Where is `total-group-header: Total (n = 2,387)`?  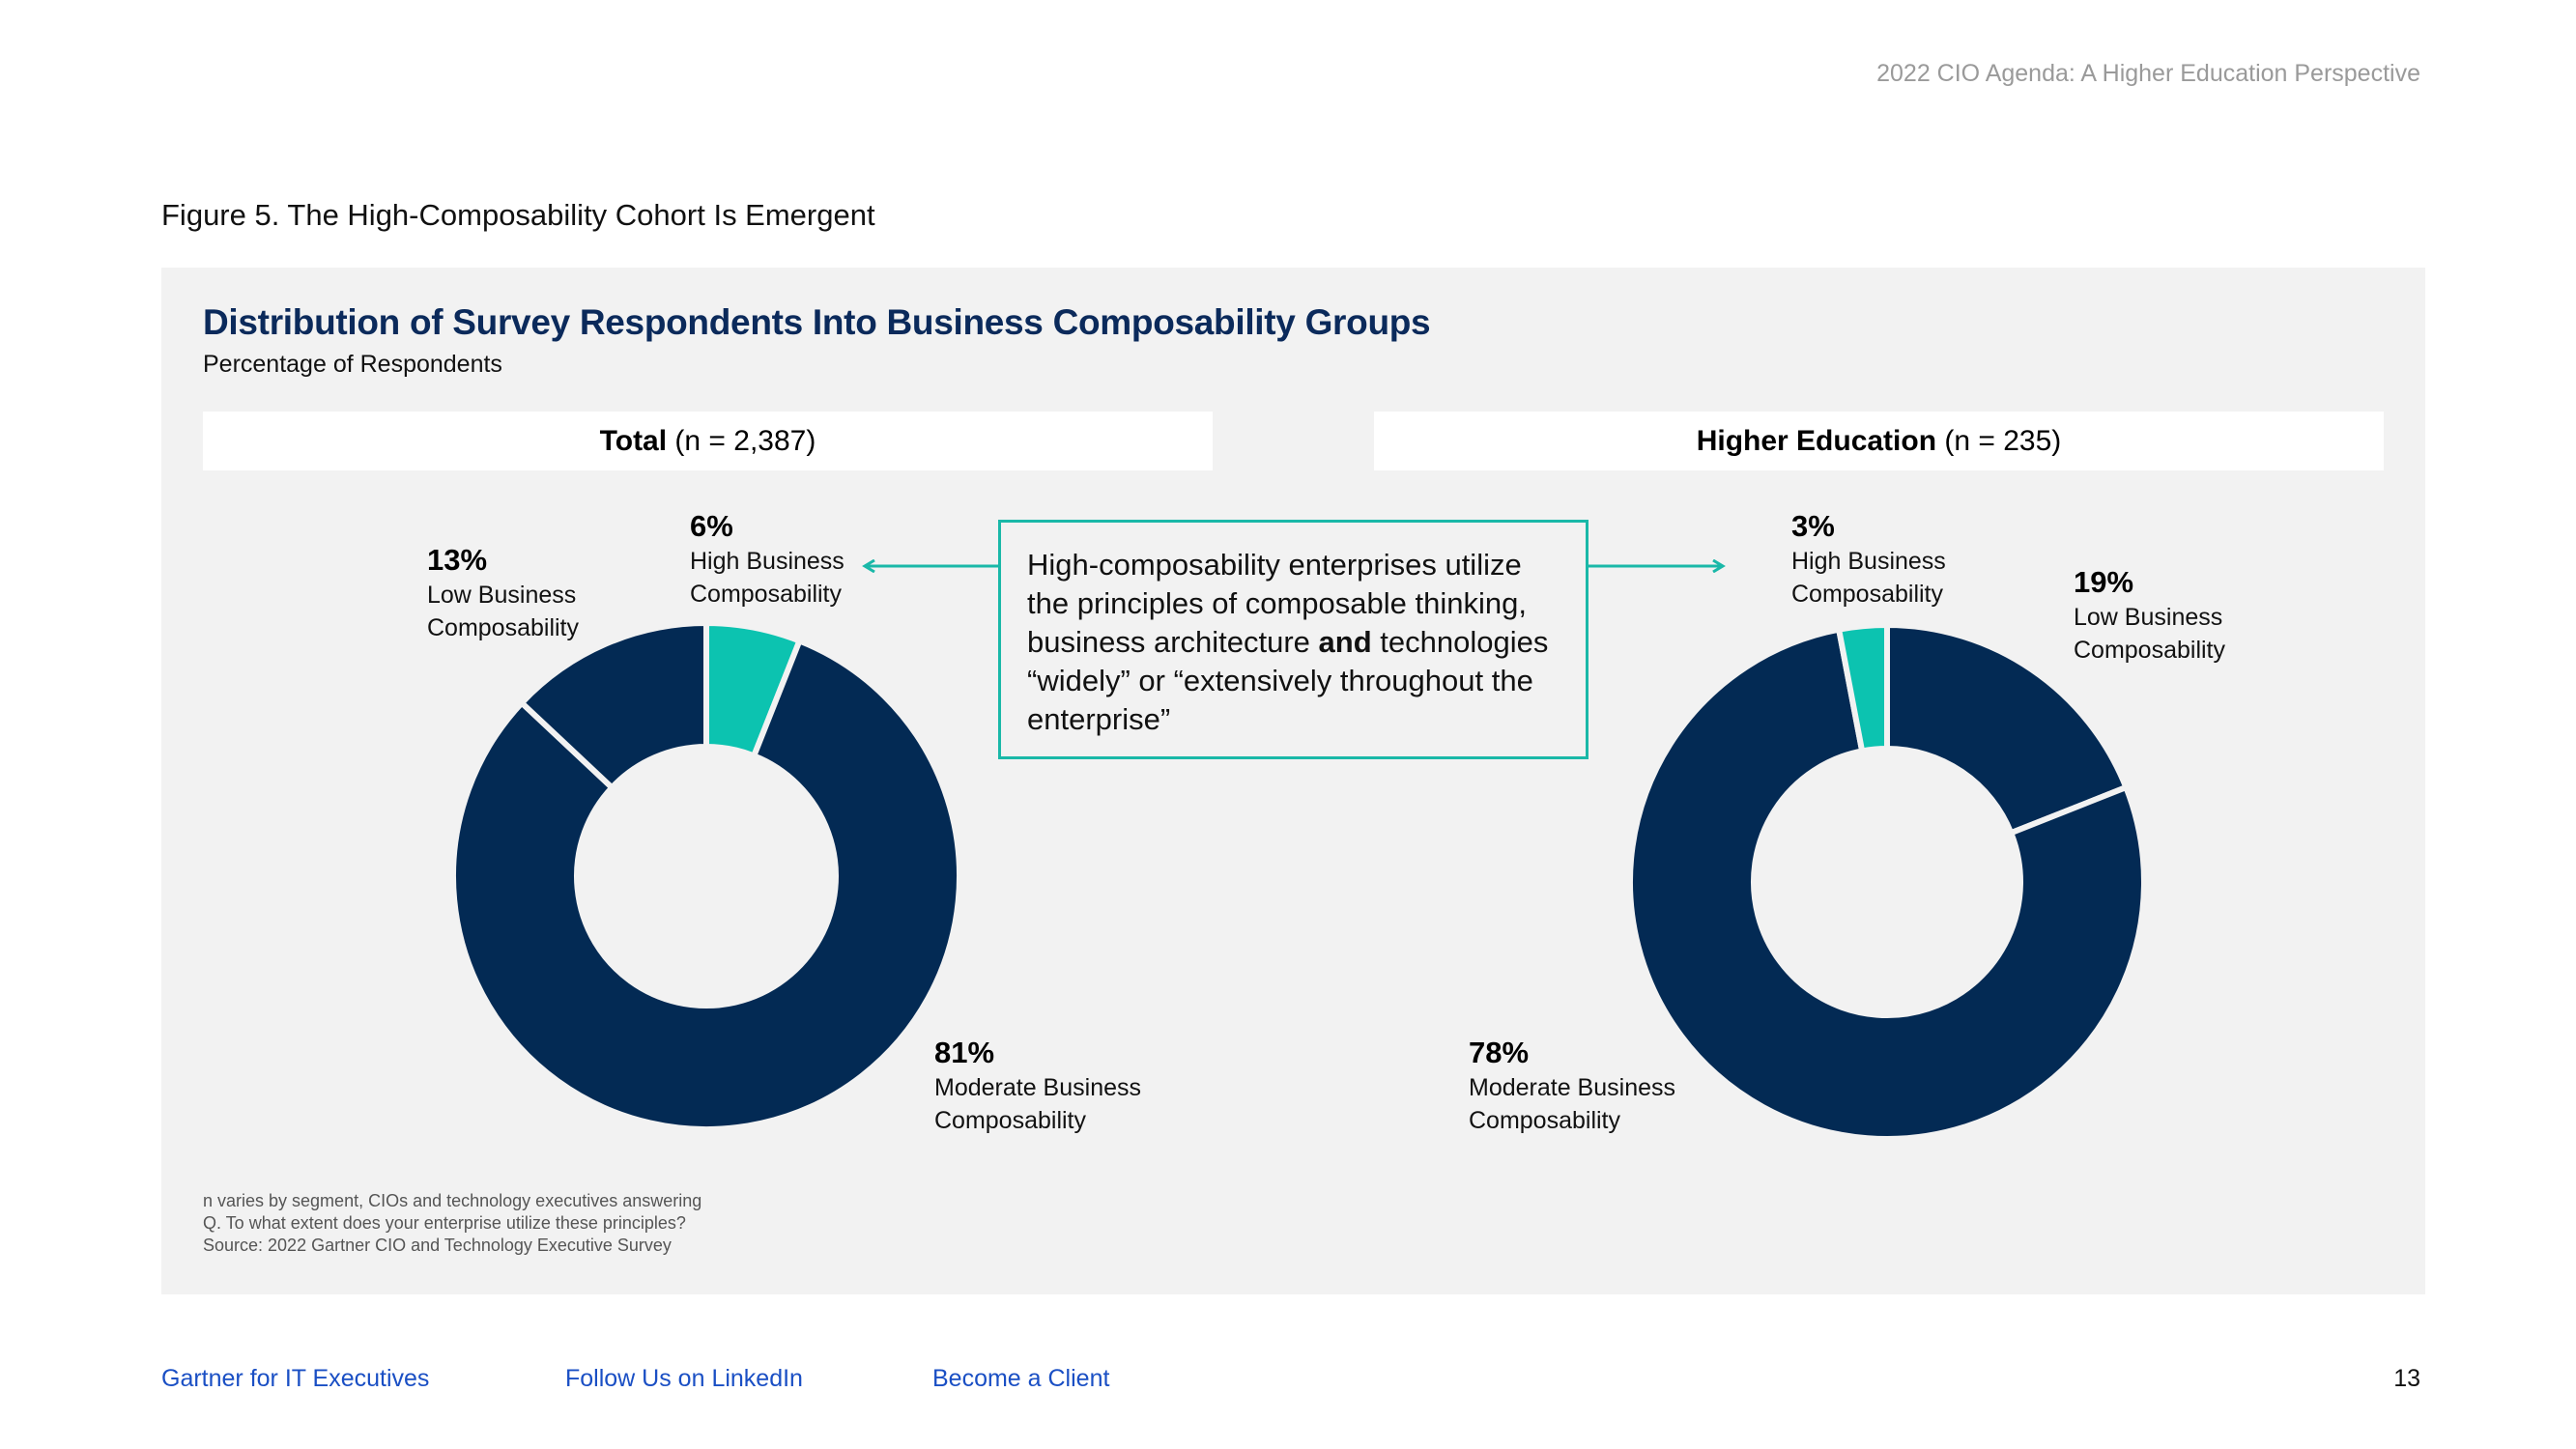
total-group-header: Total (n = 2,387) is located at coordinates (708, 441).